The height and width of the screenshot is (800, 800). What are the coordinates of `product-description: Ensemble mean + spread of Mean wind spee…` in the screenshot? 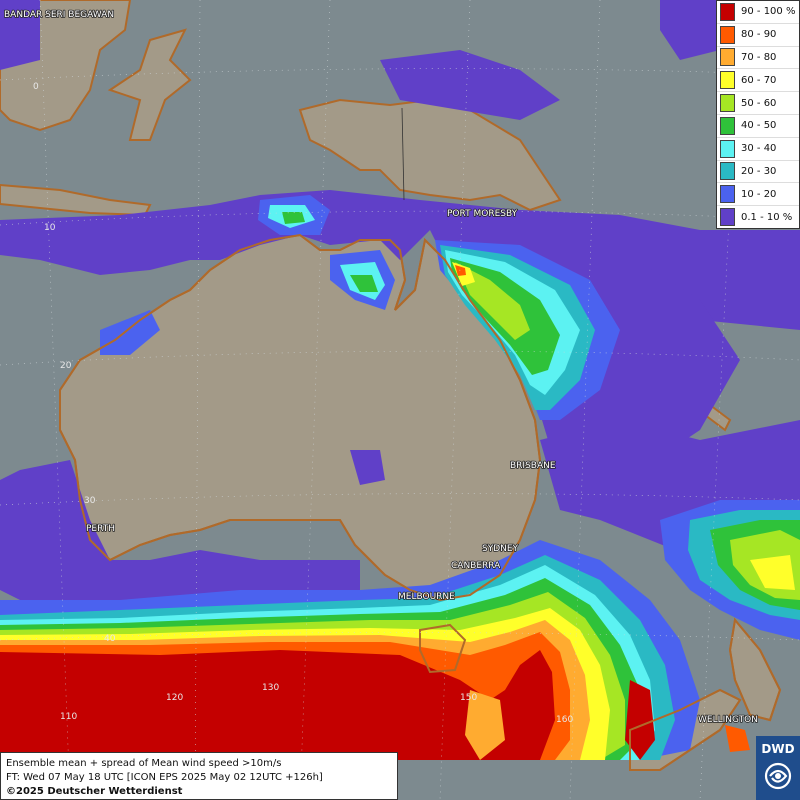 It's located at (144, 763).